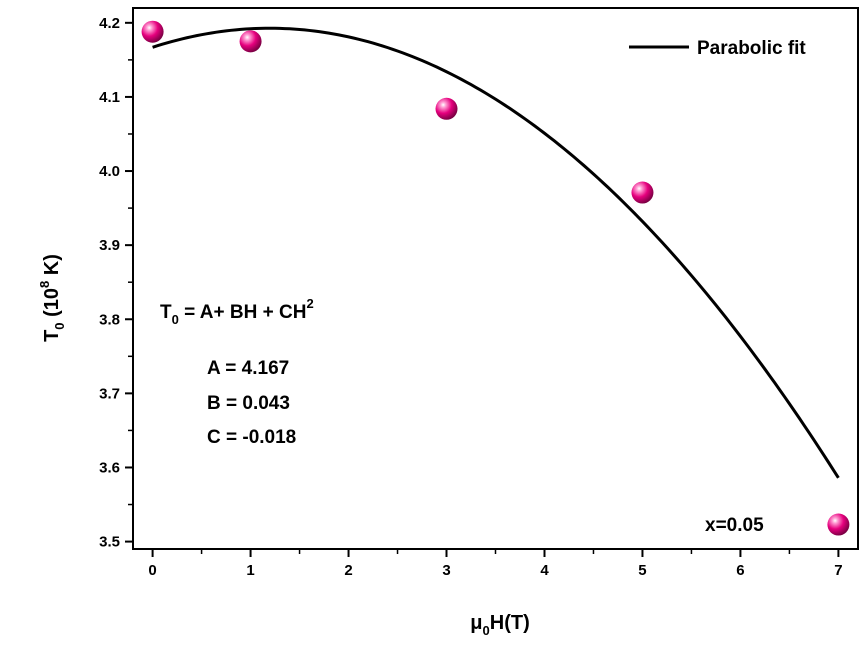 The height and width of the screenshot is (646, 866). I want to click on x-tick-label: 0, so click(152, 570).